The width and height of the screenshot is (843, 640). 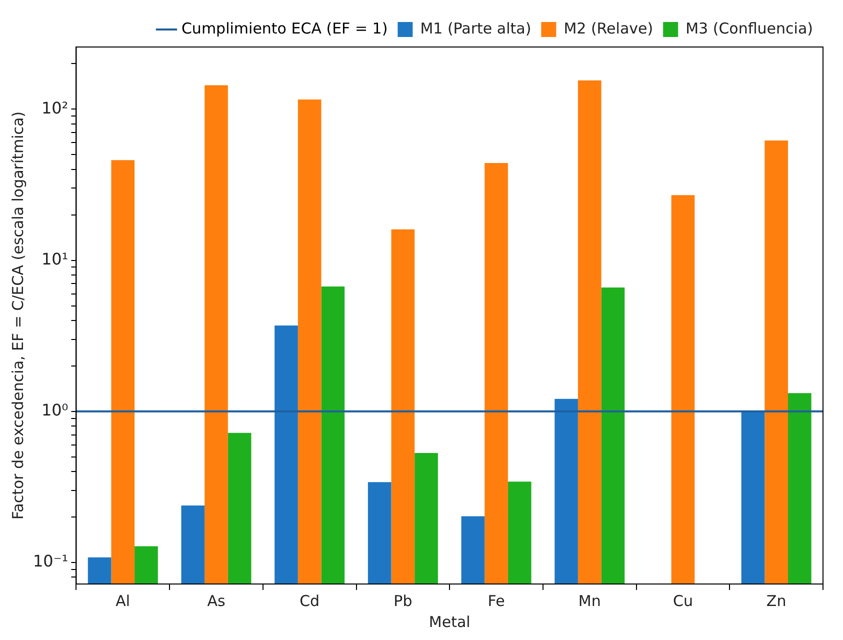 What do you see at coordinates (54, 258) in the screenshot?
I see `y-tick-label: 10¹` at bounding box center [54, 258].